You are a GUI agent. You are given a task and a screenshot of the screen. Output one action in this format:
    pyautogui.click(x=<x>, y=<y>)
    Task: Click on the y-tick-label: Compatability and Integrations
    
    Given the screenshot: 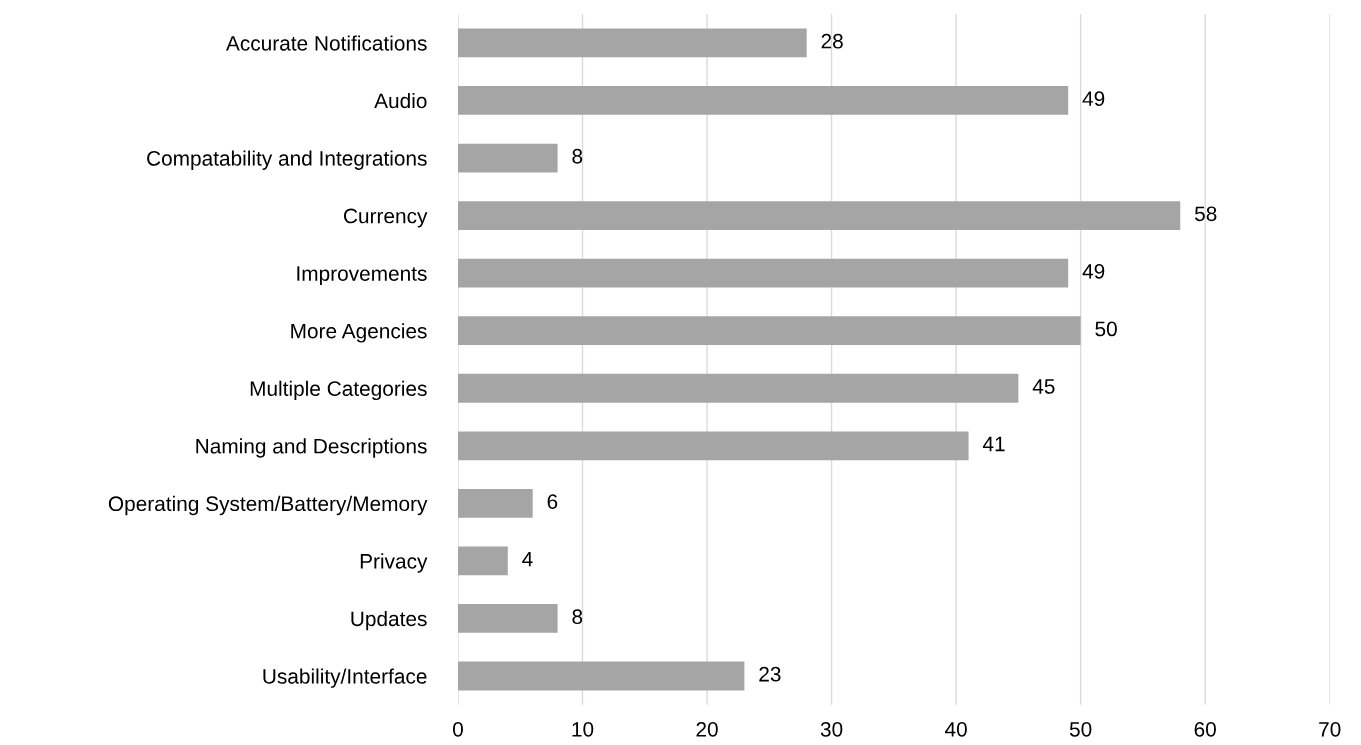 What is the action you would take?
    pyautogui.click(x=287, y=160)
    